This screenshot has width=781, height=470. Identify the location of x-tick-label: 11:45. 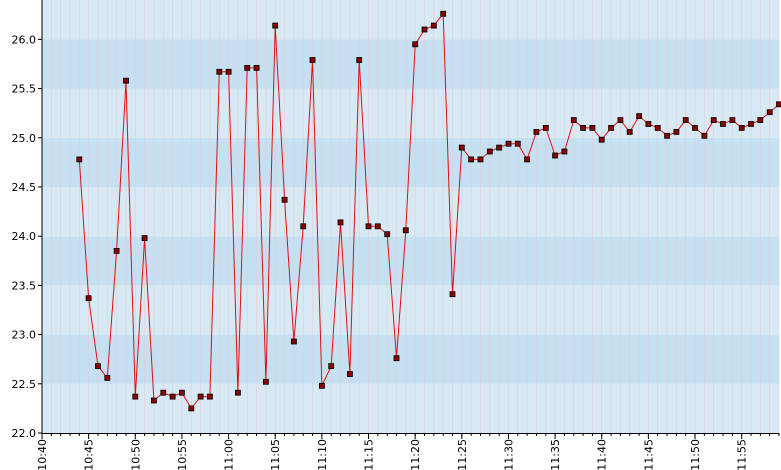
(648, 454).